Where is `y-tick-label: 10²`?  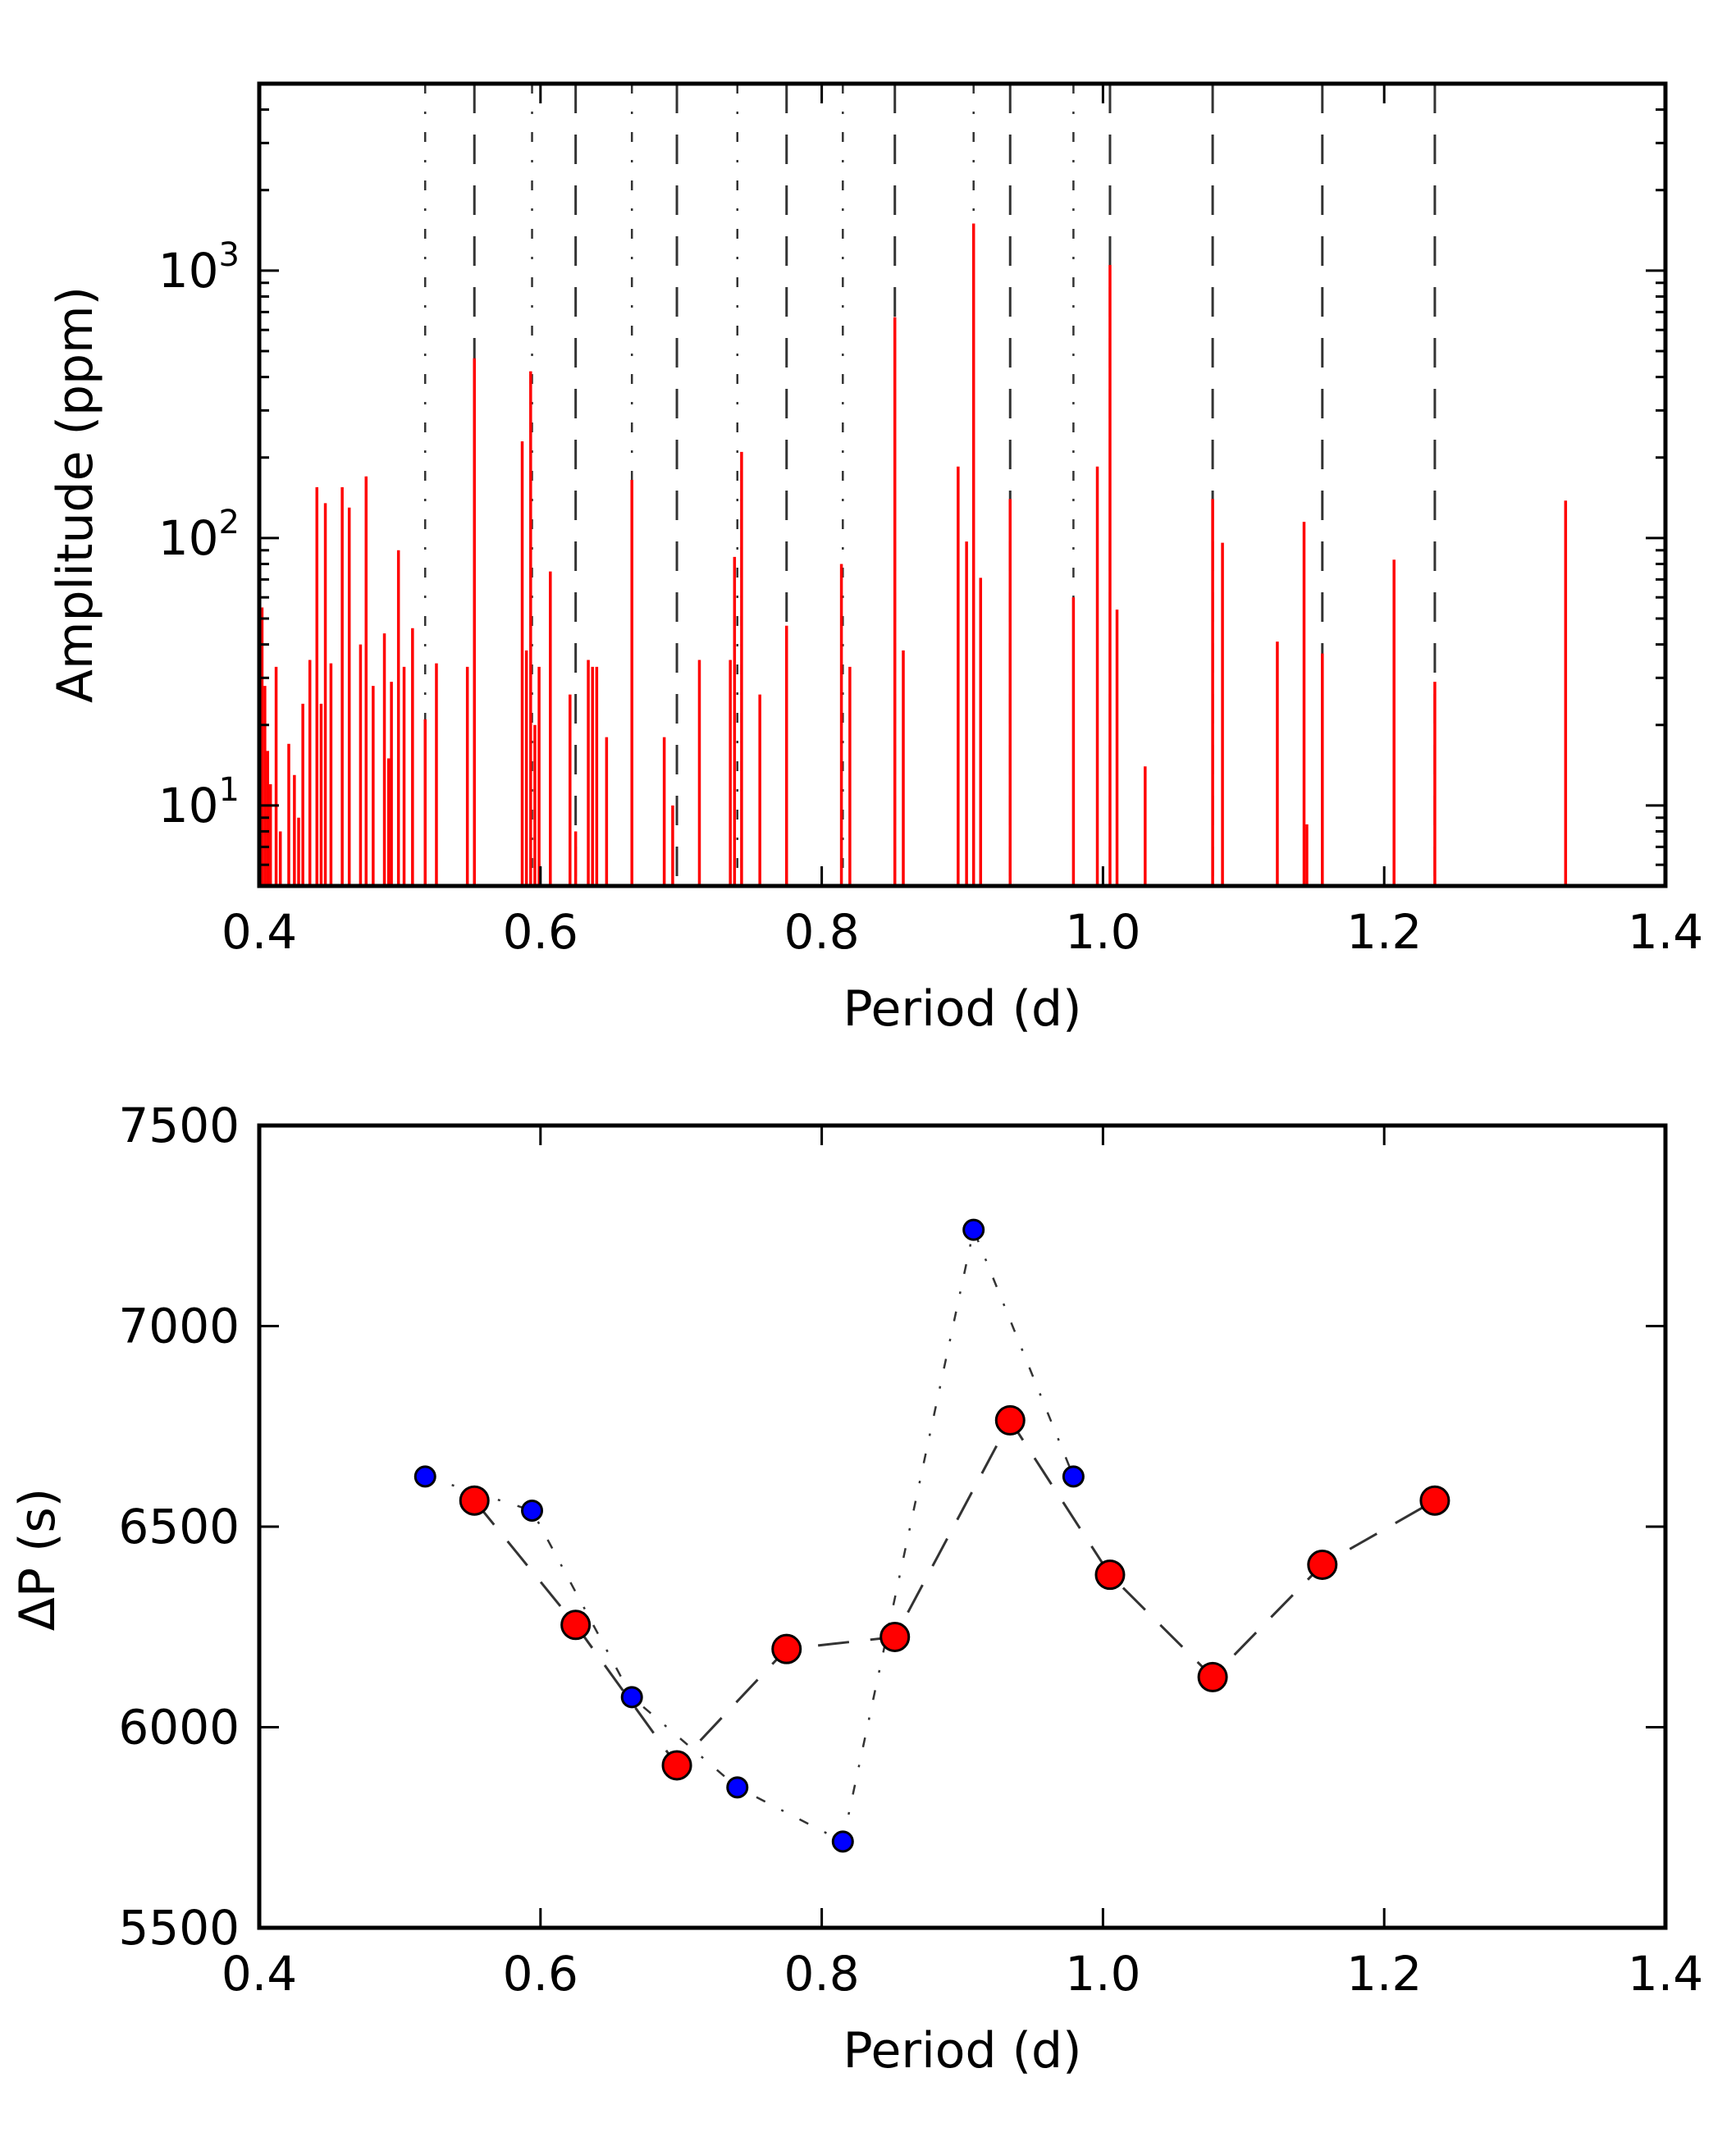
y-tick-label: 10² is located at coordinates (199, 535).